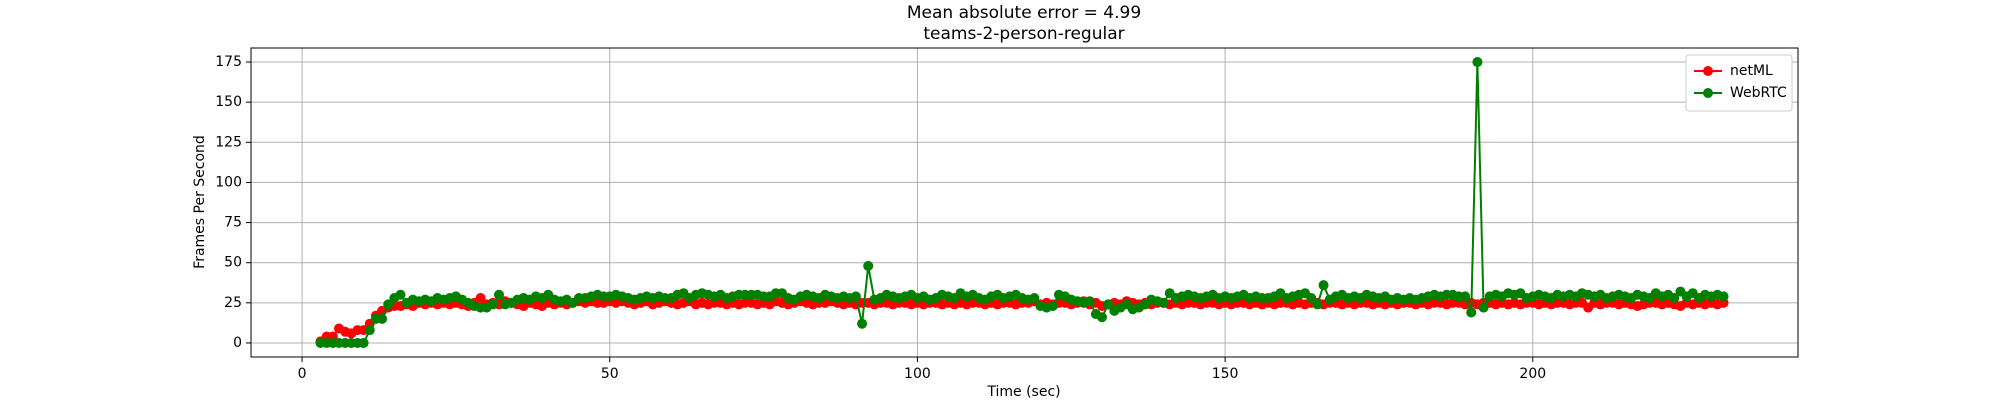  What do you see at coordinates (1225, 374) in the screenshot?
I see `x-tick-label: 150` at bounding box center [1225, 374].